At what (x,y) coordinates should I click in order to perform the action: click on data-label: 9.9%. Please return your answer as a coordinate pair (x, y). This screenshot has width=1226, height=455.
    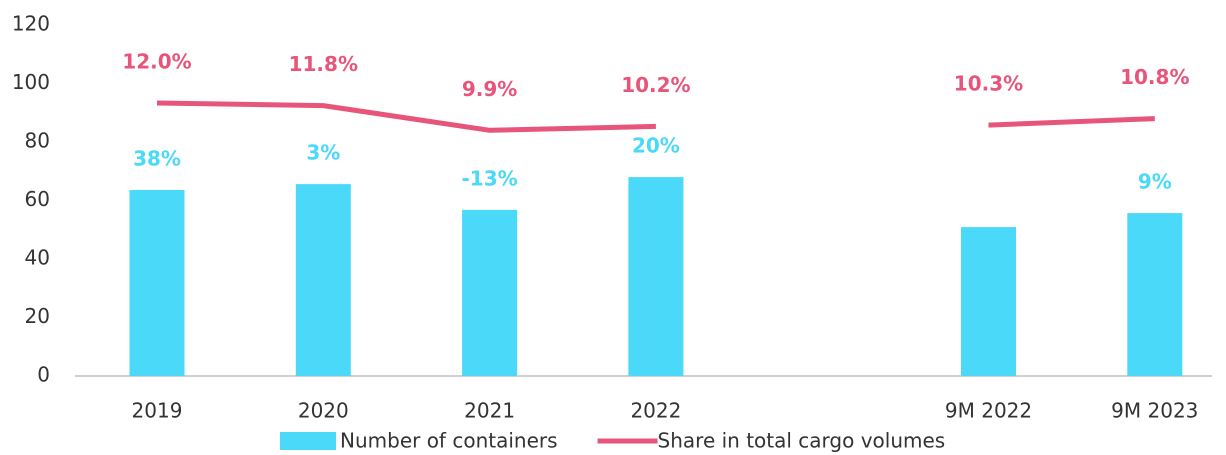
    Looking at the image, I should click on (489, 89).